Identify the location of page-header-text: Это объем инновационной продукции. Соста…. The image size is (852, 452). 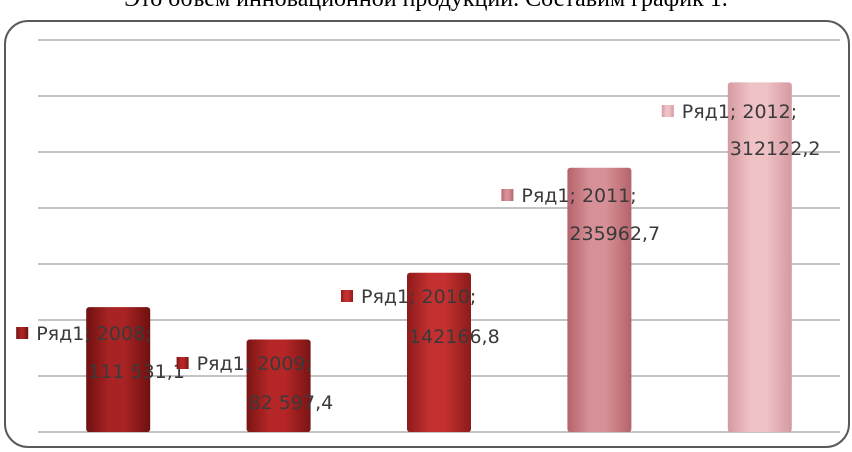
(426, 7).